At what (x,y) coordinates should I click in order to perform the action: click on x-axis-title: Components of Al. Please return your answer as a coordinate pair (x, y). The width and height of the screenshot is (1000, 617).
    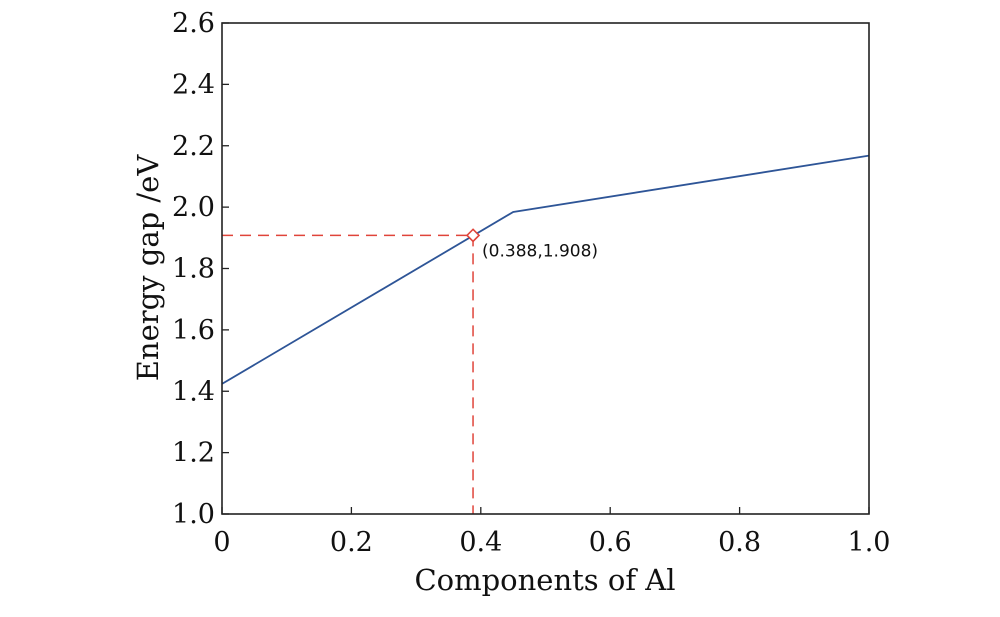
    Looking at the image, I should click on (544, 580).